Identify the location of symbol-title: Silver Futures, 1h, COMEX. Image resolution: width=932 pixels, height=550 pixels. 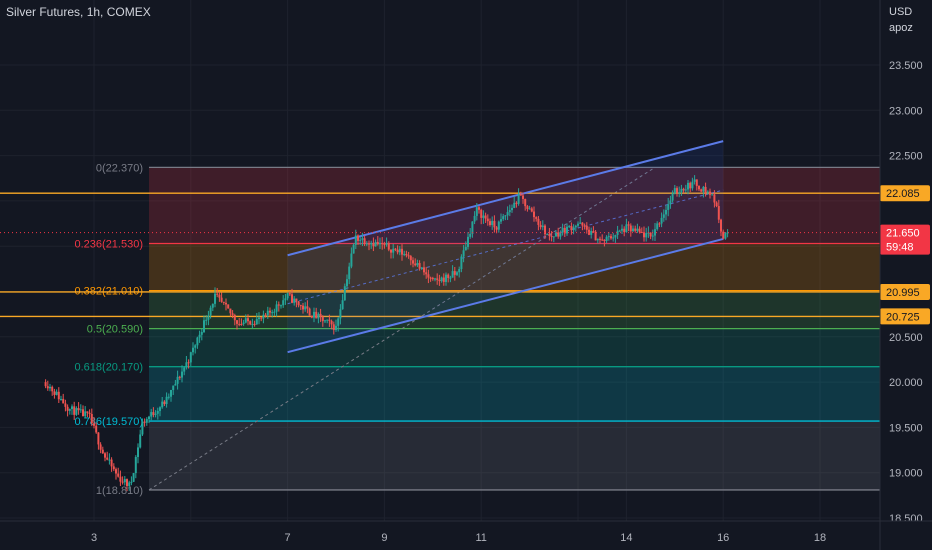
(78, 12).